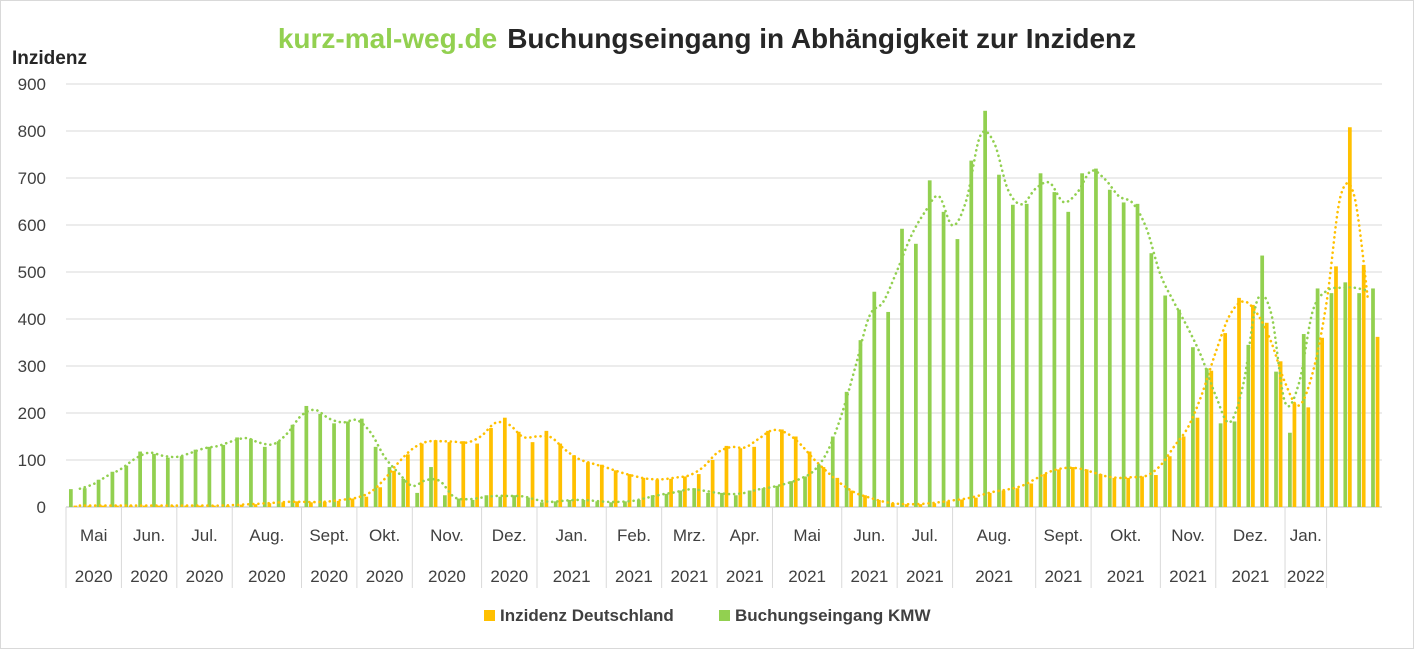 The image size is (1414, 649). Describe the element at coordinates (32, 296) in the screenshot. I see `y-axis-ticks: 0 100 200 300 400 500 600 700 800 900` at that location.